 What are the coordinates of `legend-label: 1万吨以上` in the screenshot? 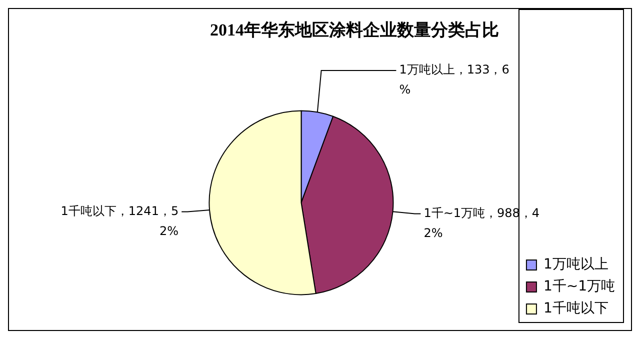 It's located at (575, 264).